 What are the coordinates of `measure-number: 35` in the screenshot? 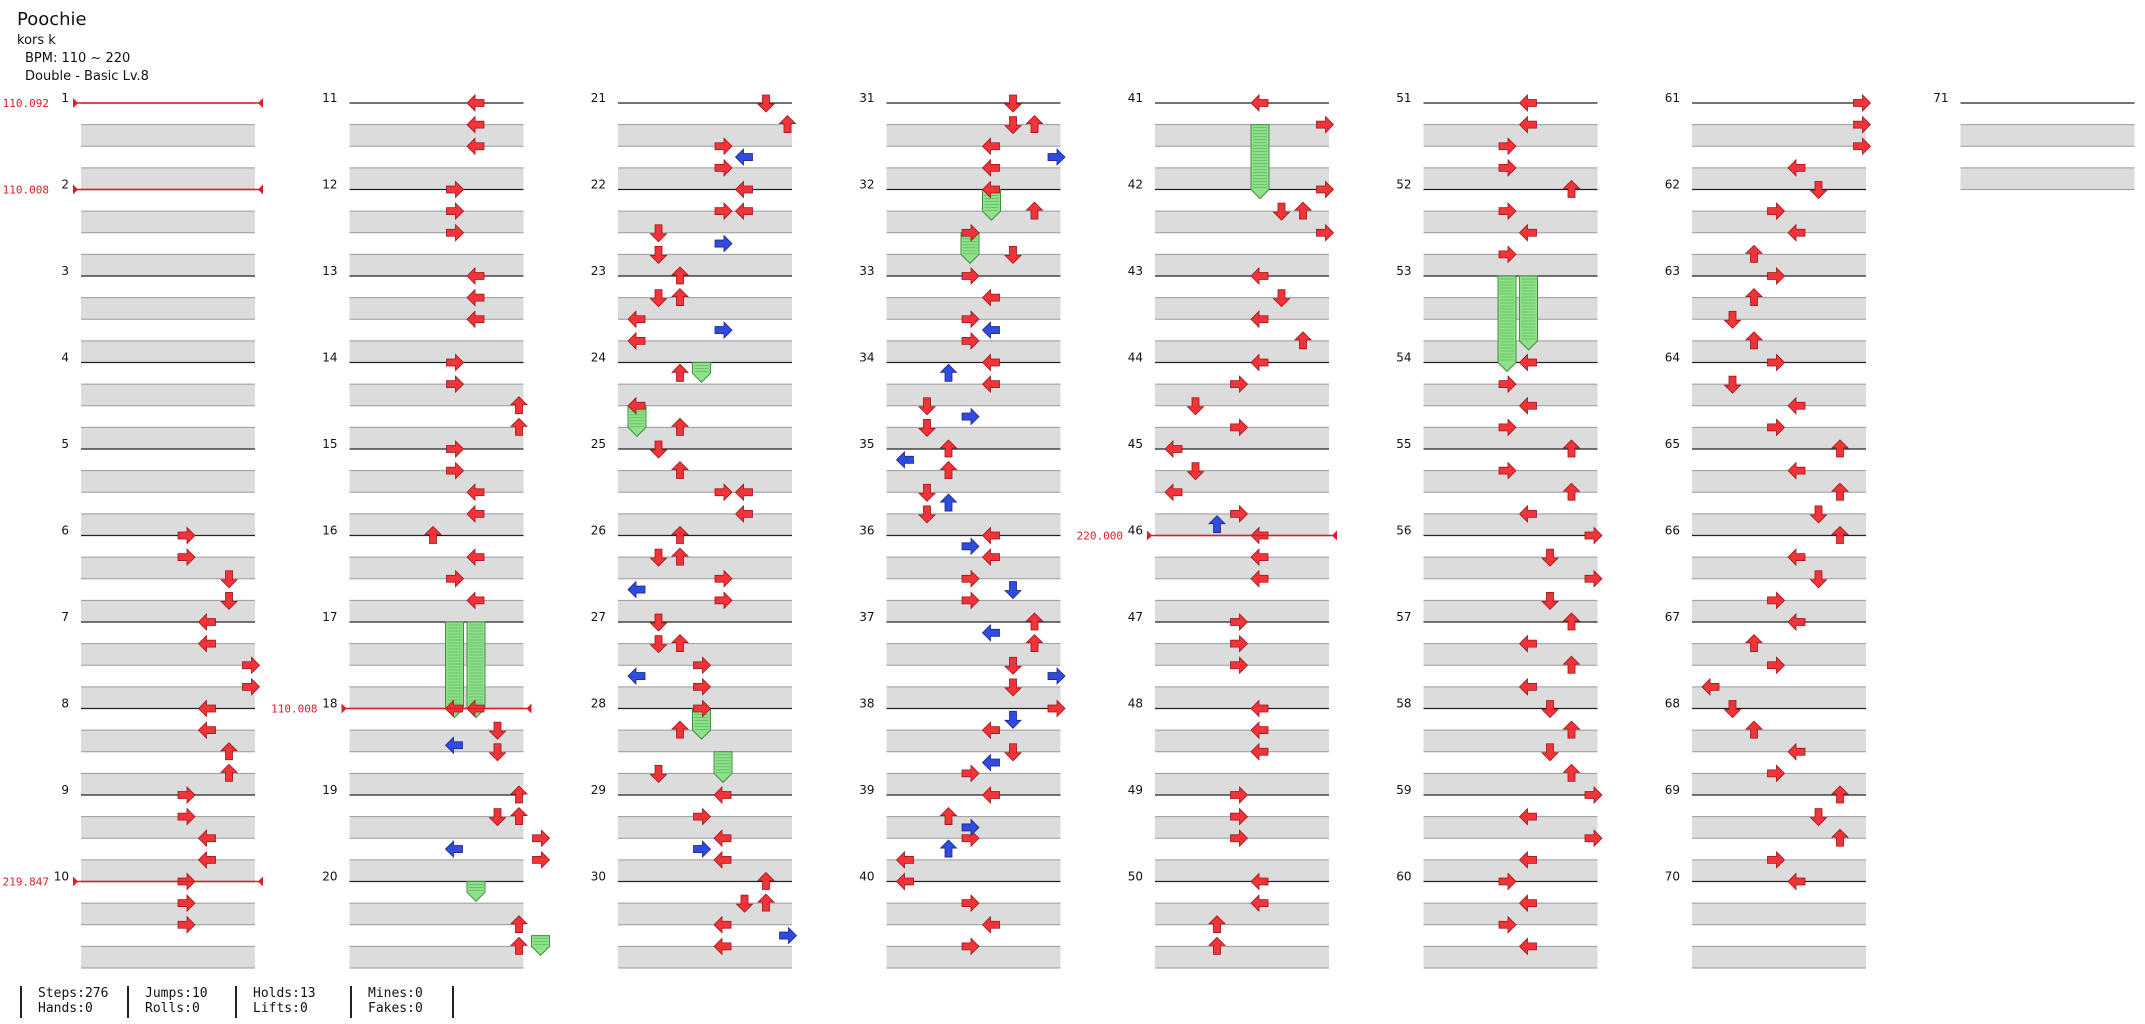 It's located at (866, 444).